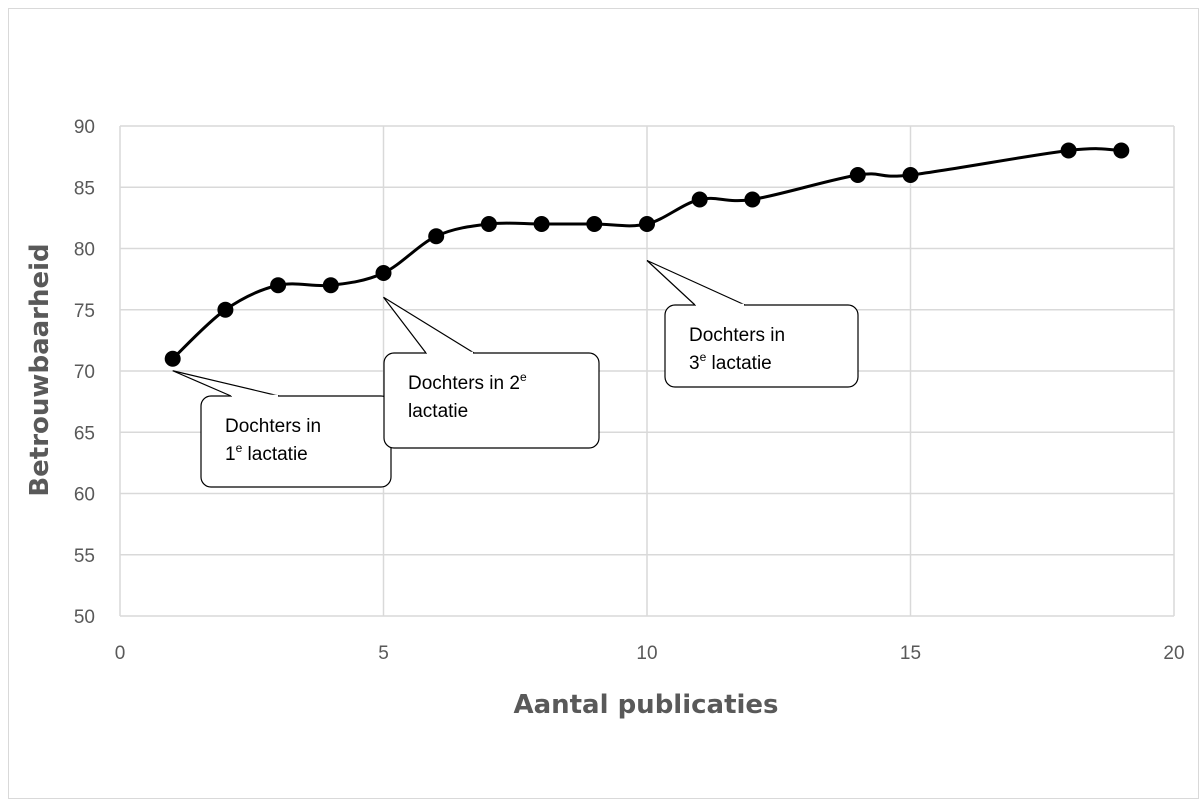 The image size is (1203, 803). I want to click on x-axis-title: Aantal publicaties, so click(645, 705).